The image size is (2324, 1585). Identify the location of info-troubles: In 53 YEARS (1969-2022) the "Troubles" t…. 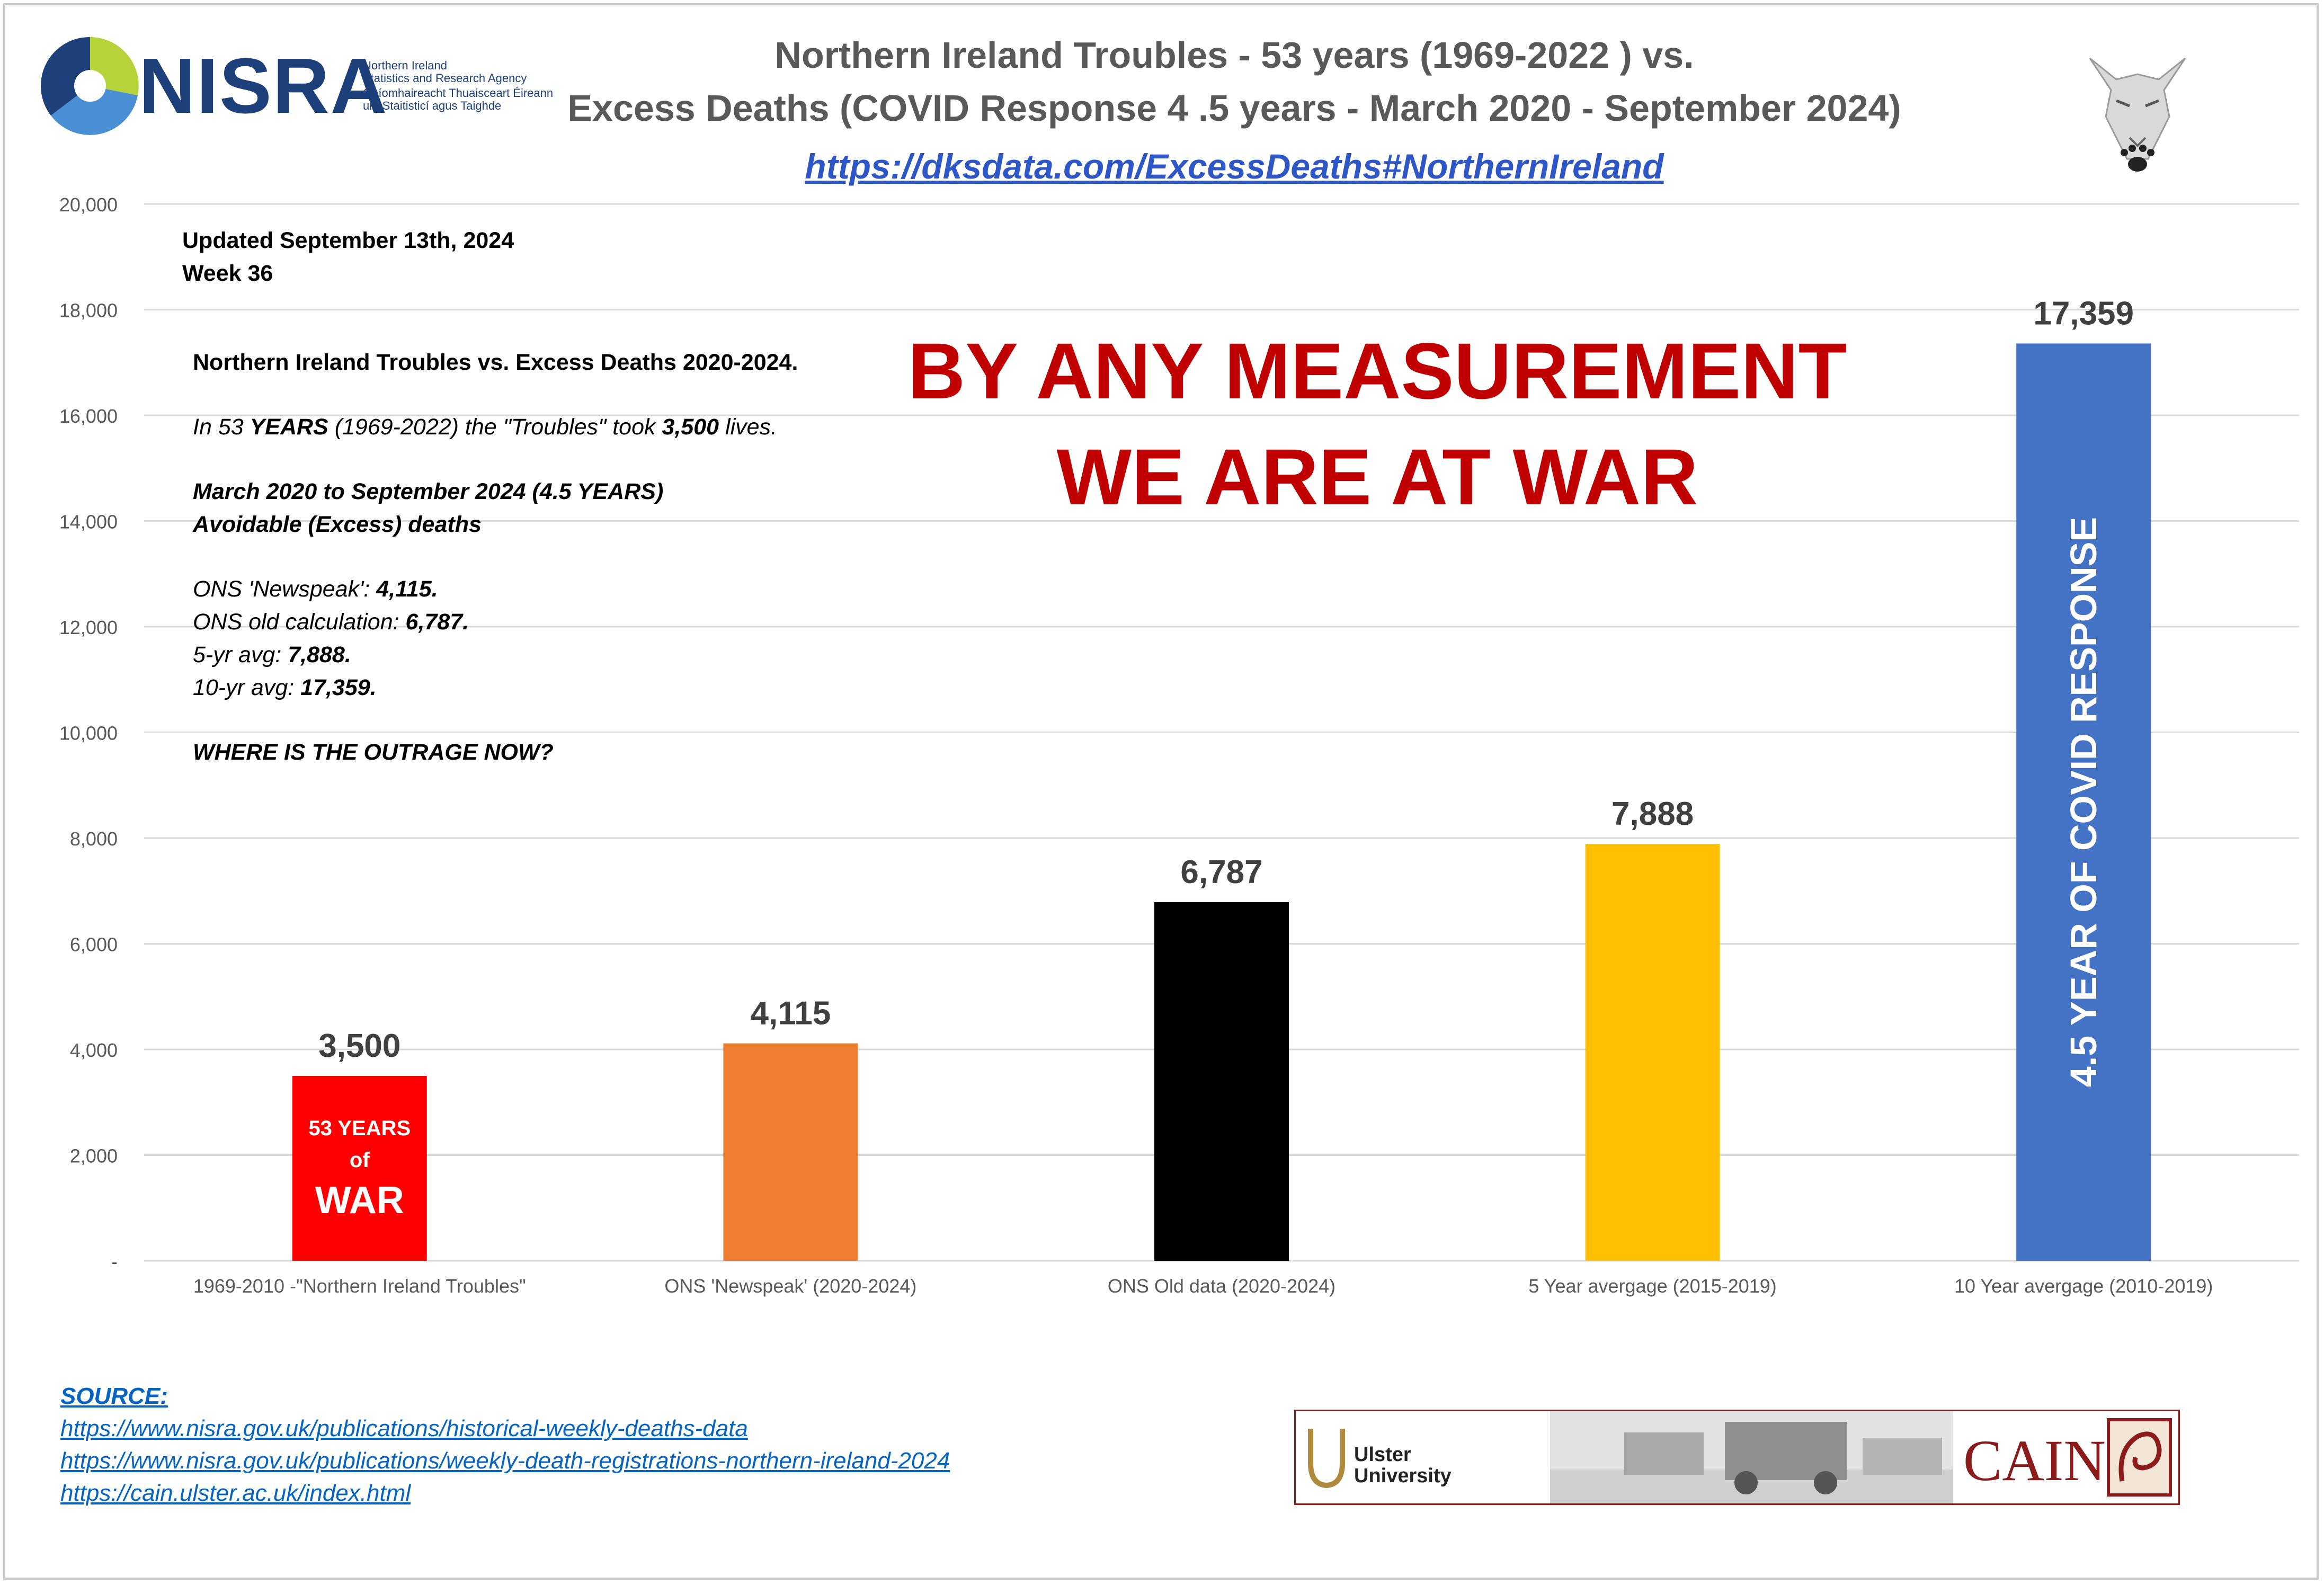
(485, 427).